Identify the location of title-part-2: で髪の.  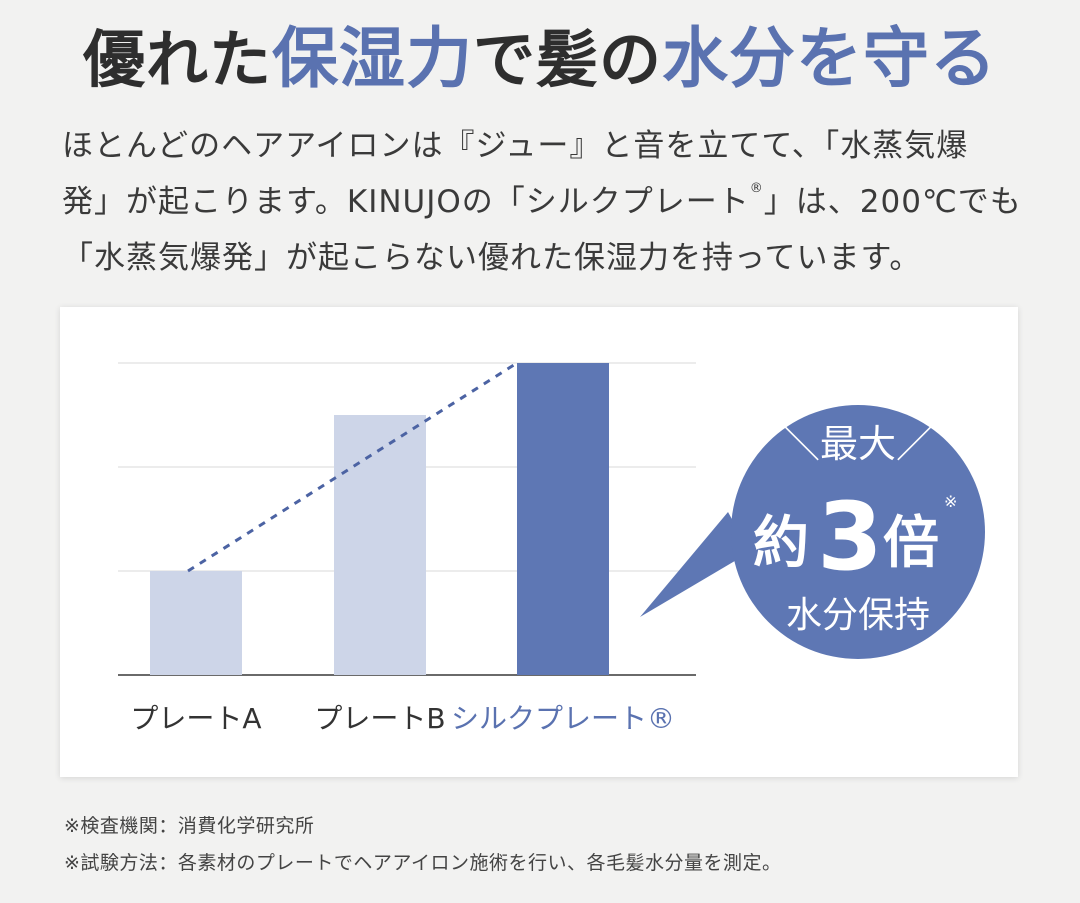
(568, 59).